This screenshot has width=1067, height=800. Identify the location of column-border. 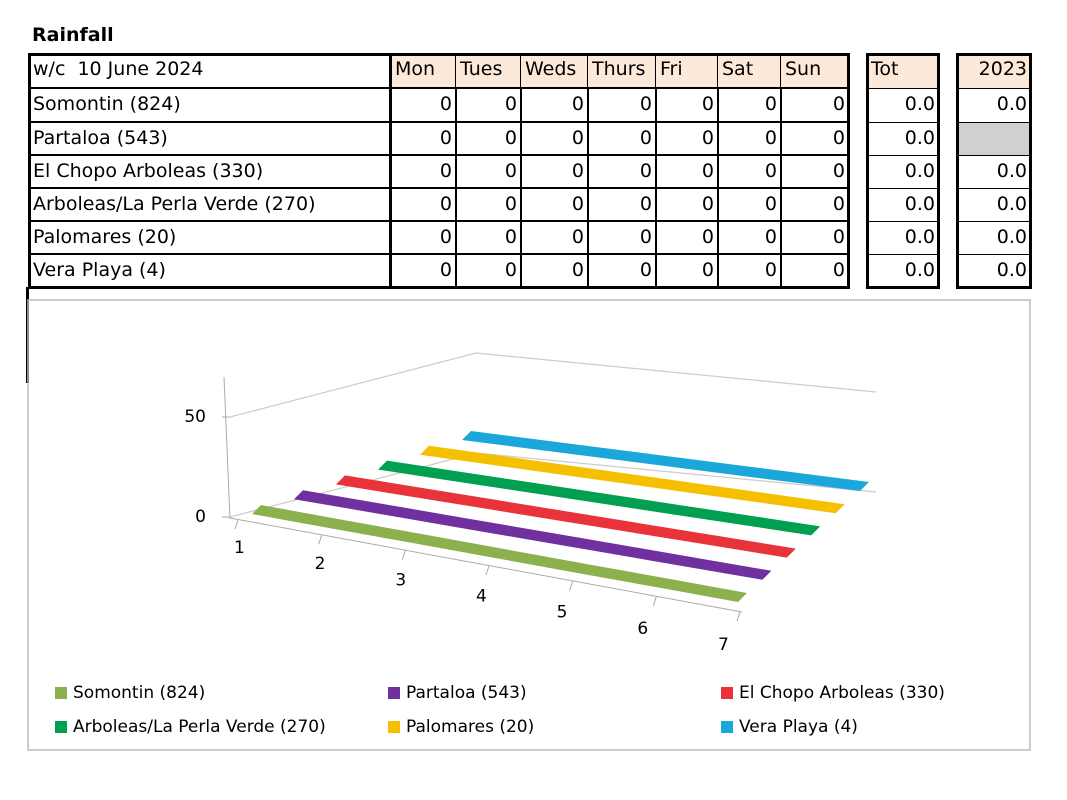
(390, 170).